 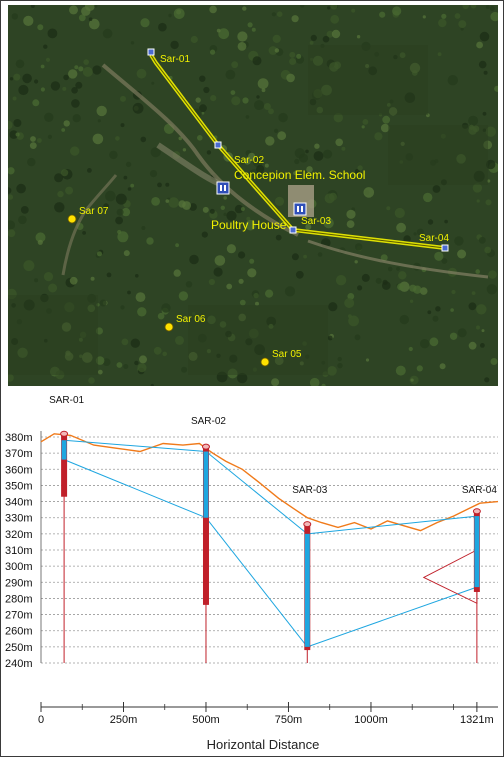 I want to click on aquifer-interval, so click(x=206, y=484).